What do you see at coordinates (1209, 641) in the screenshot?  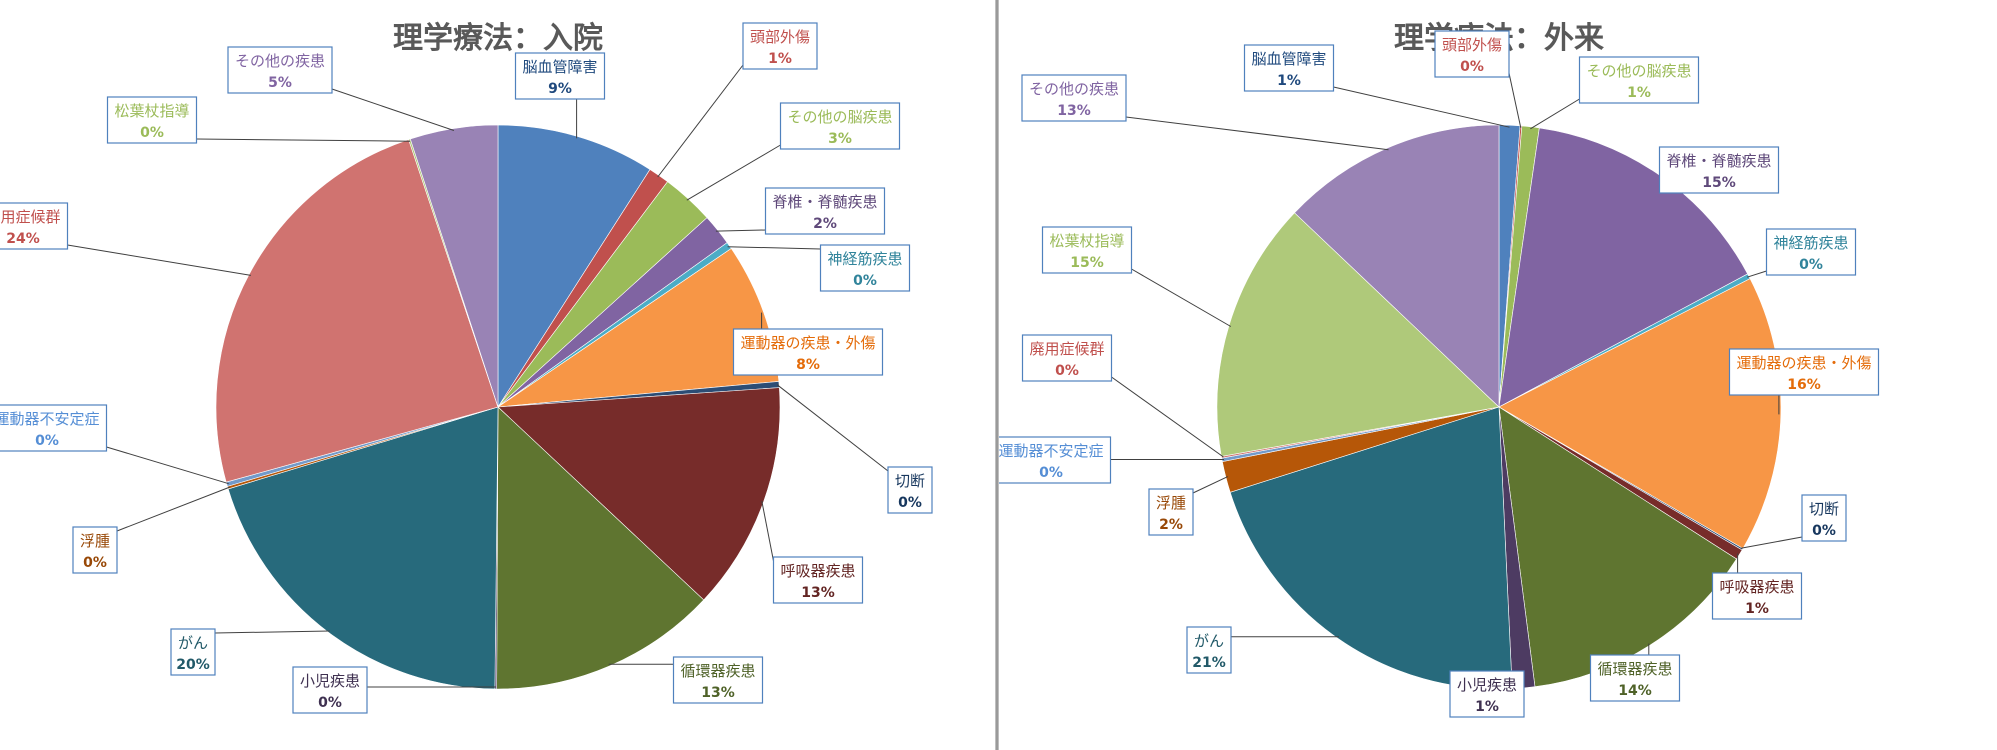 I see `slice-name-label: がん` at bounding box center [1209, 641].